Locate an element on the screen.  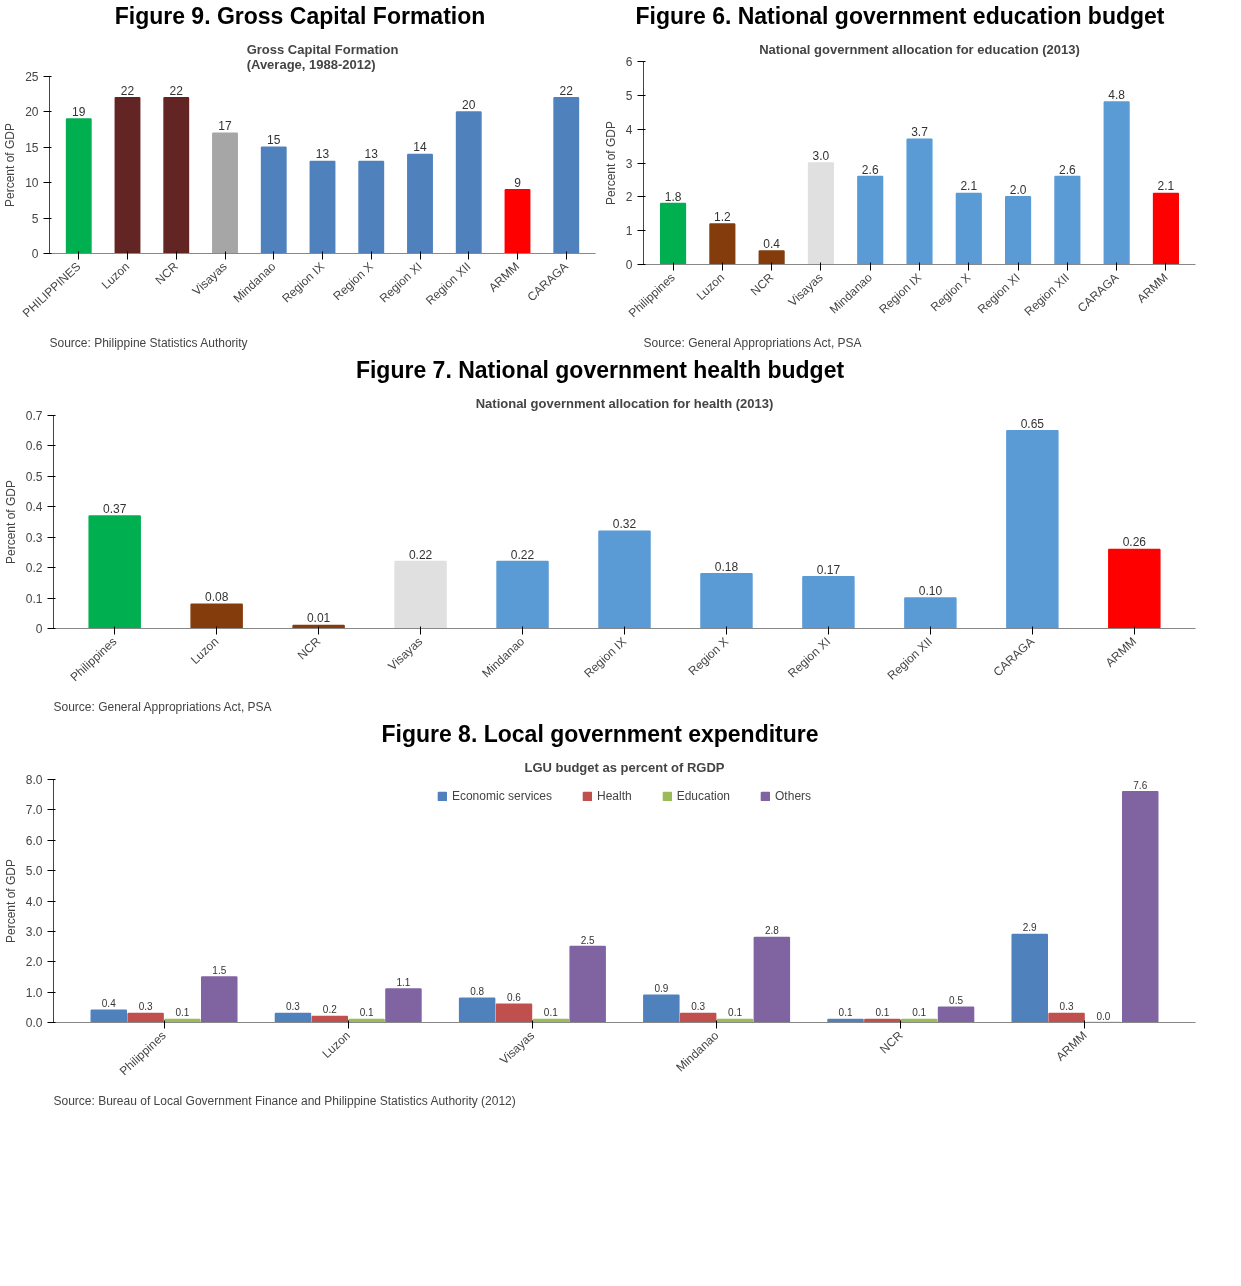
y-tick-label: 0.3 is located at coordinates (34, 537).